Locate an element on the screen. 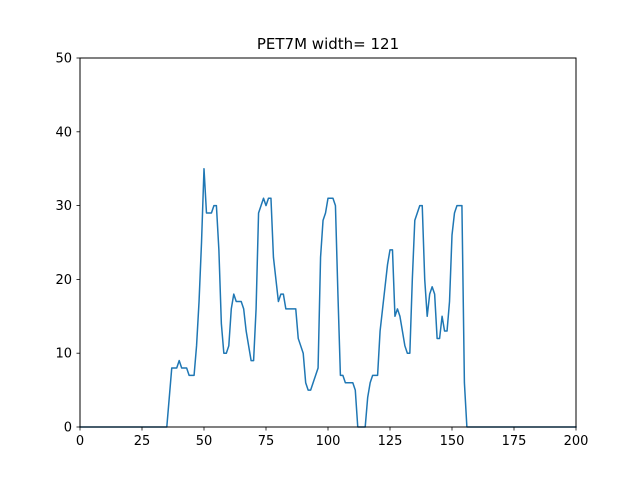  x-tick-label: 75 is located at coordinates (266, 441).